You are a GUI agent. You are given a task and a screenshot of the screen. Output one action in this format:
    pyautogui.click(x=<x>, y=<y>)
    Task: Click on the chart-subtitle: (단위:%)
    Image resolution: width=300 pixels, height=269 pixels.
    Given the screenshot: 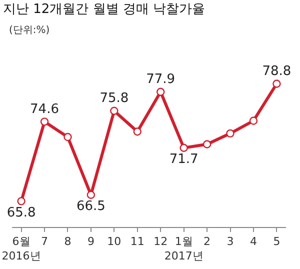 What is the action you would take?
    pyautogui.click(x=29, y=30)
    